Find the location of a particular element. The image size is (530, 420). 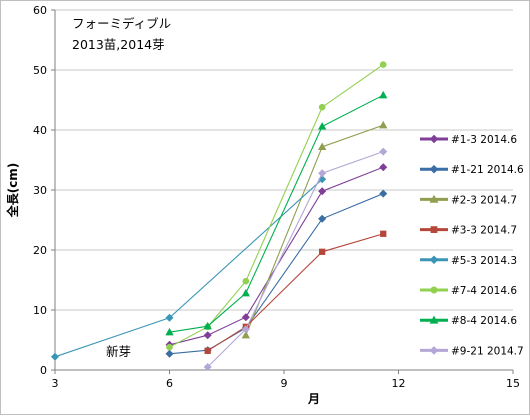

x-axis-title: 月 is located at coordinates (313, 399).